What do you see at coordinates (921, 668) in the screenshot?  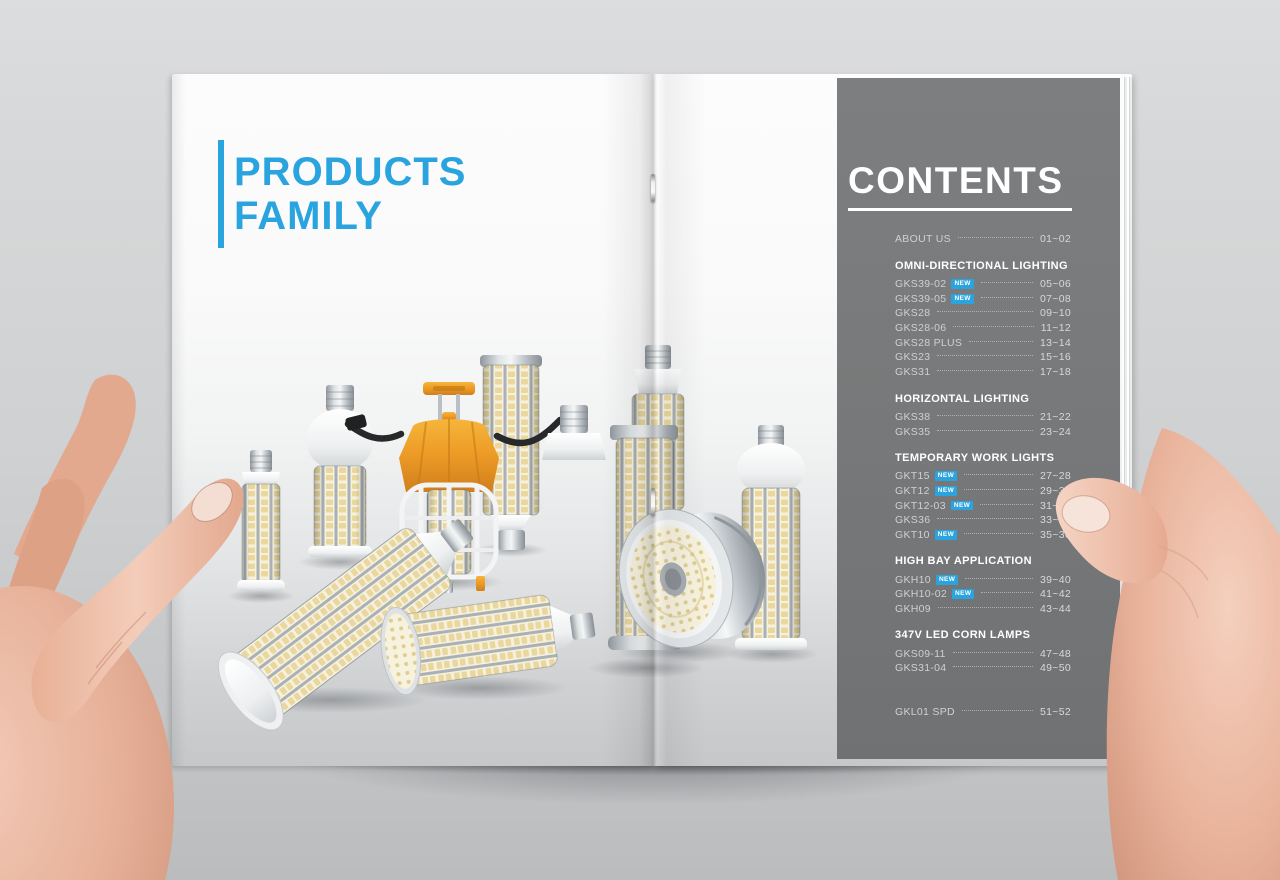 I see `toc-item-label: GKS31-04` at bounding box center [921, 668].